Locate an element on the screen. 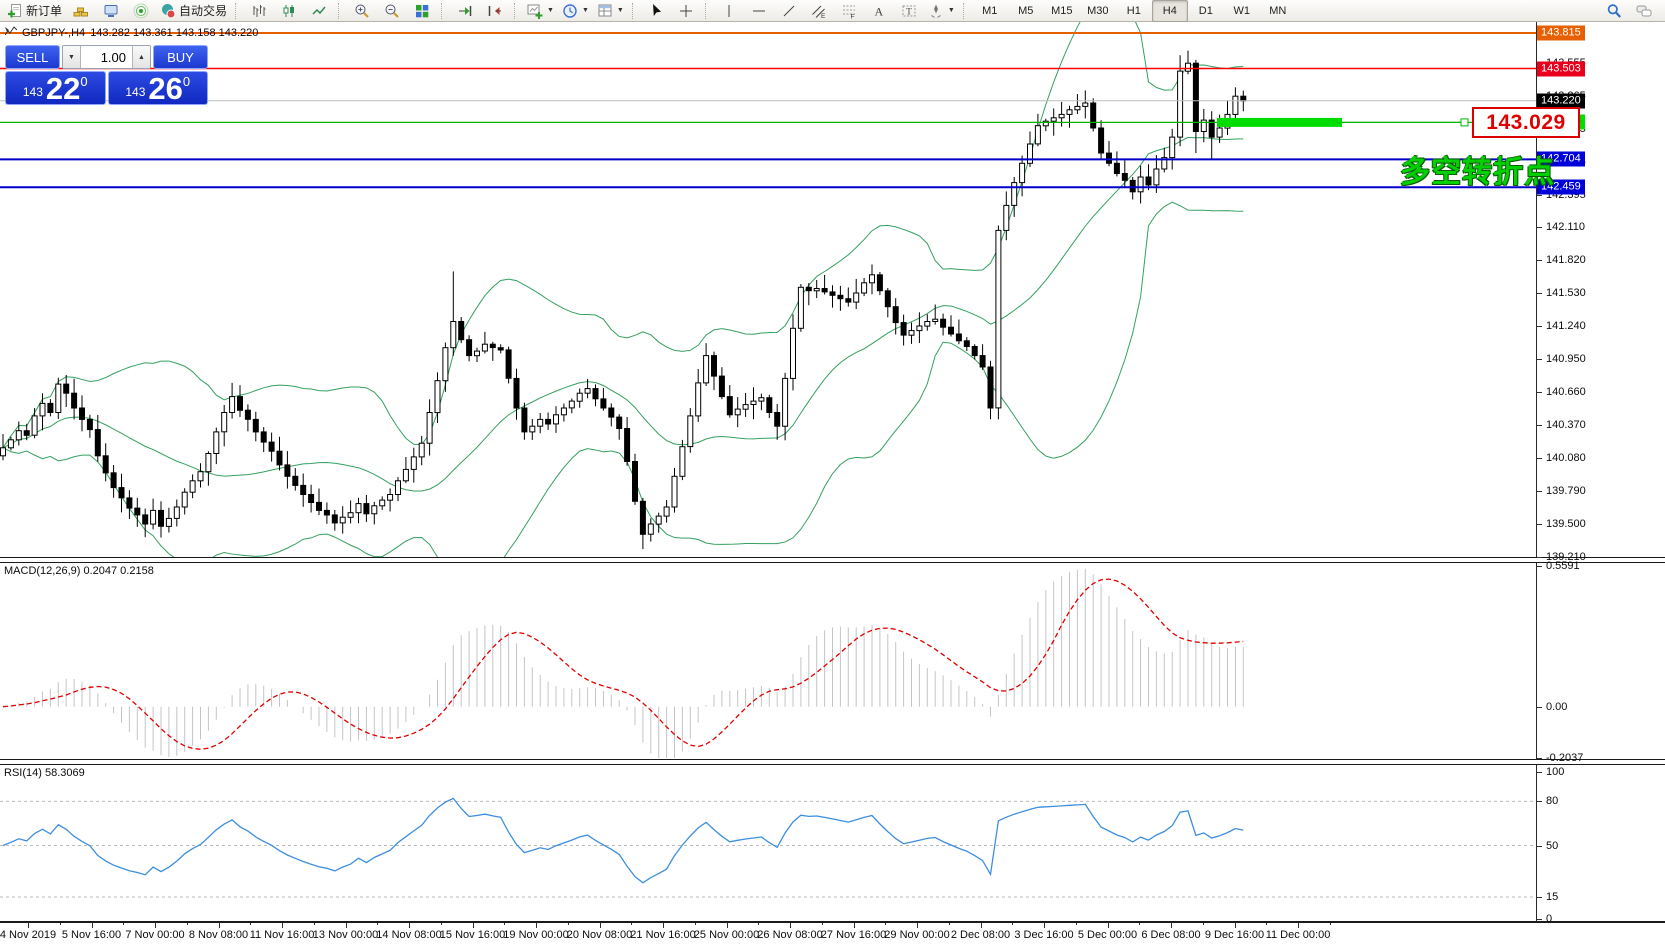 This screenshot has width=1665, height=948. time-axis-label: 29 Nov 00:00 is located at coordinates (917, 935).